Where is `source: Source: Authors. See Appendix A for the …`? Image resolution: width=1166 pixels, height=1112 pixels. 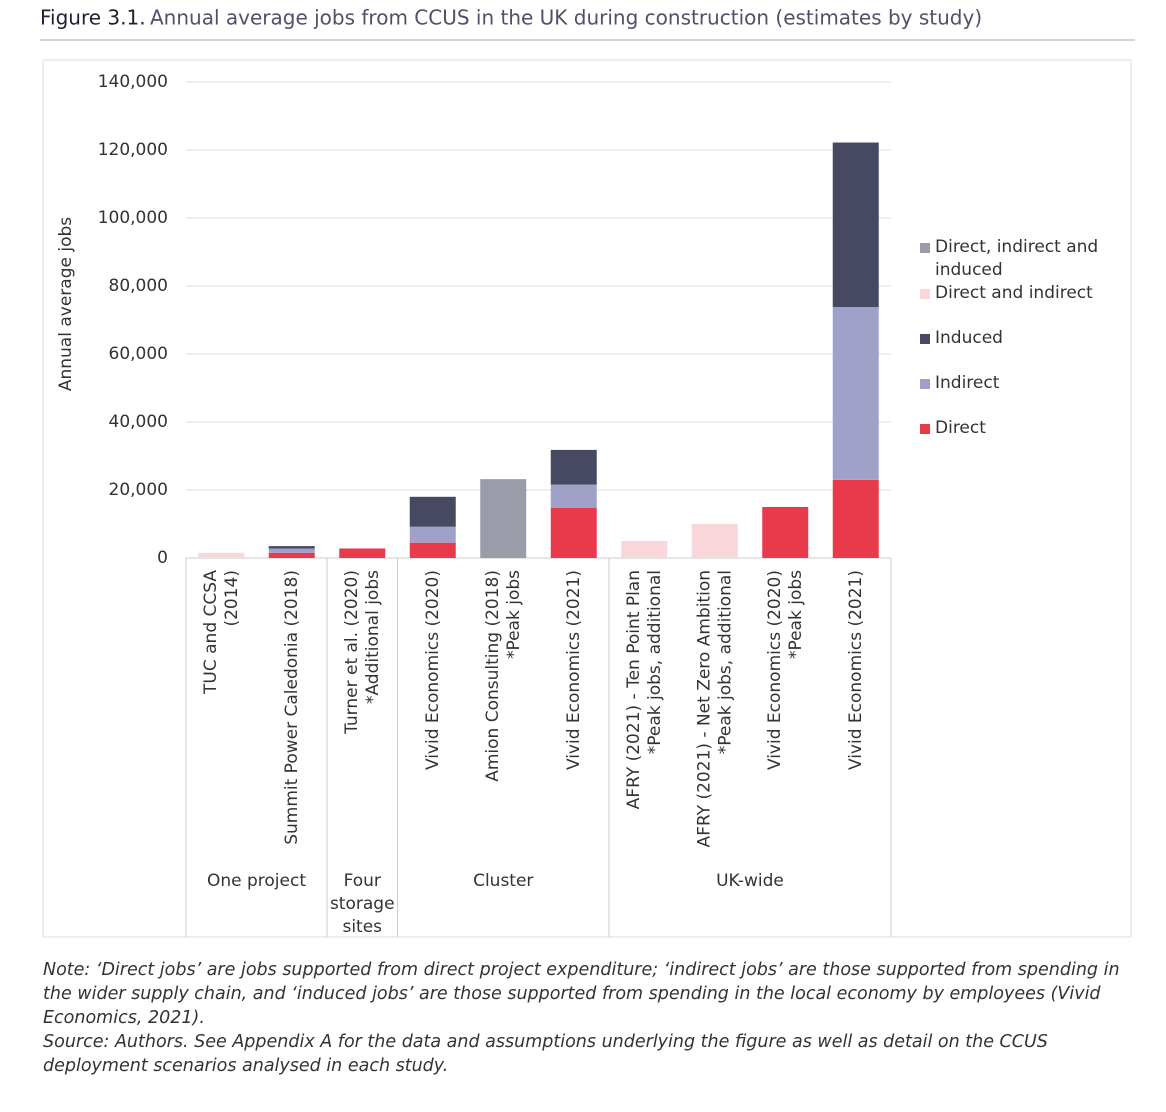
source: Source: Authors. See Appendix A for the … is located at coordinates (545, 1054).